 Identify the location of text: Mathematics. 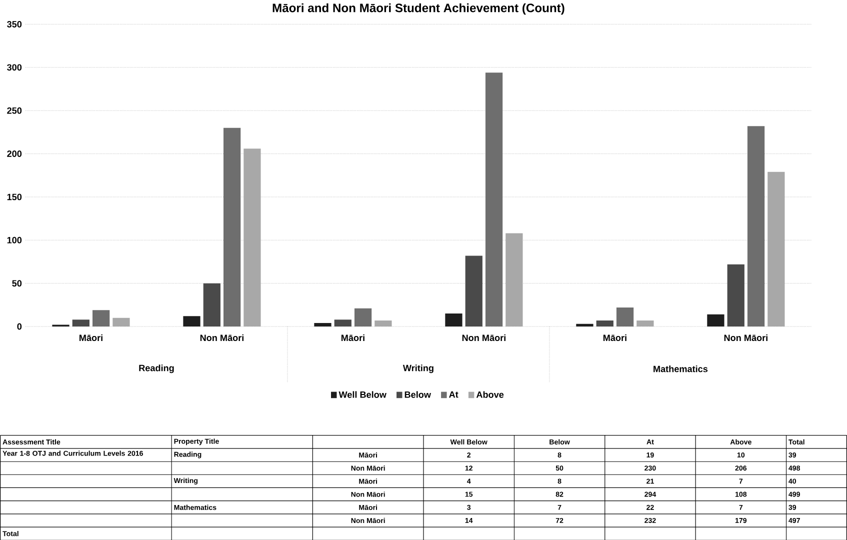
(681, 368).